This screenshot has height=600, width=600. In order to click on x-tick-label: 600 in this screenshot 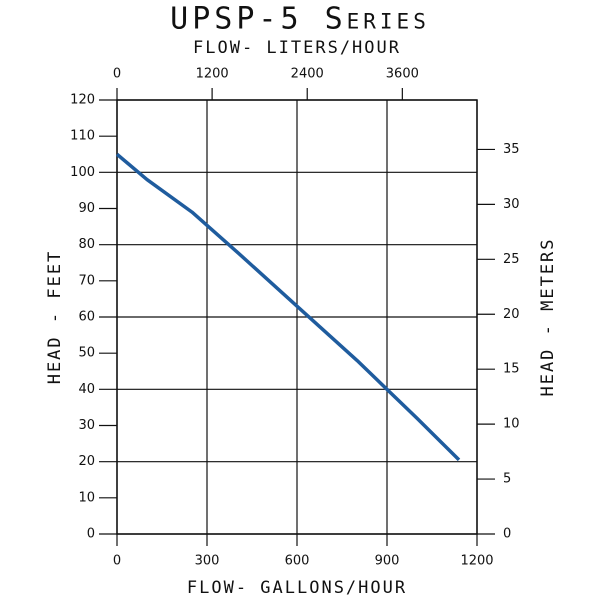, I will do `click(297, 561)`.